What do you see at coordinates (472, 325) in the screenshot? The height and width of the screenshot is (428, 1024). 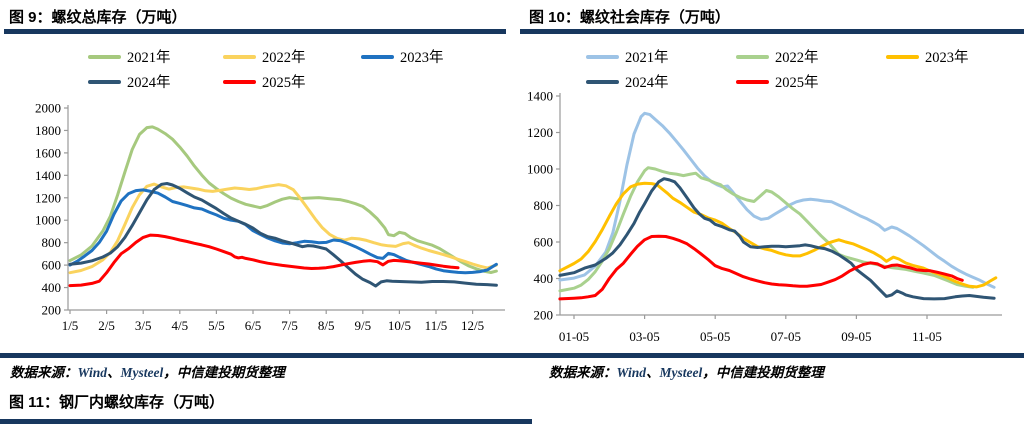 I see `x-tick-label: 12/5` at bounding box center [472, 325].